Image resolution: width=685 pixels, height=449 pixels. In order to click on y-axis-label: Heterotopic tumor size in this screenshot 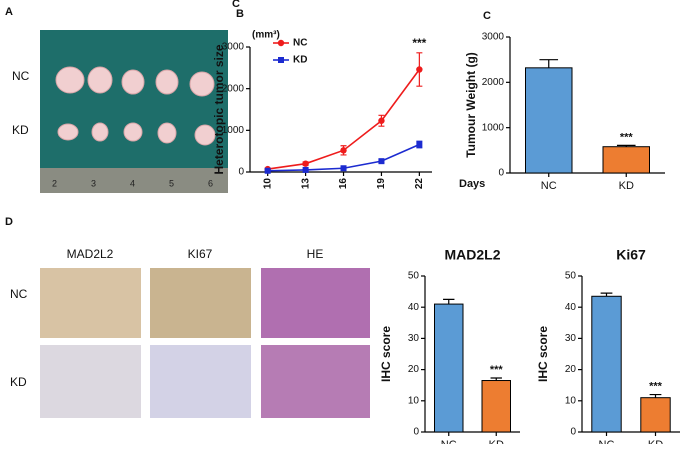, I will do `click(219, 109)`.